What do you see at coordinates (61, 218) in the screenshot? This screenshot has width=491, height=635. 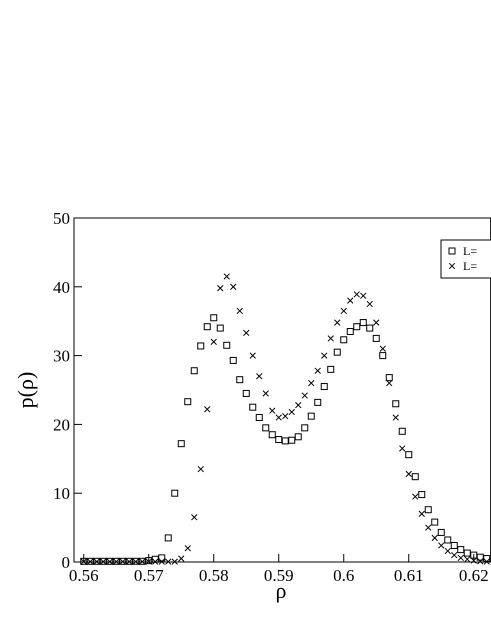 I see `y-tick-label: 50` at bounding box center [61, 218].